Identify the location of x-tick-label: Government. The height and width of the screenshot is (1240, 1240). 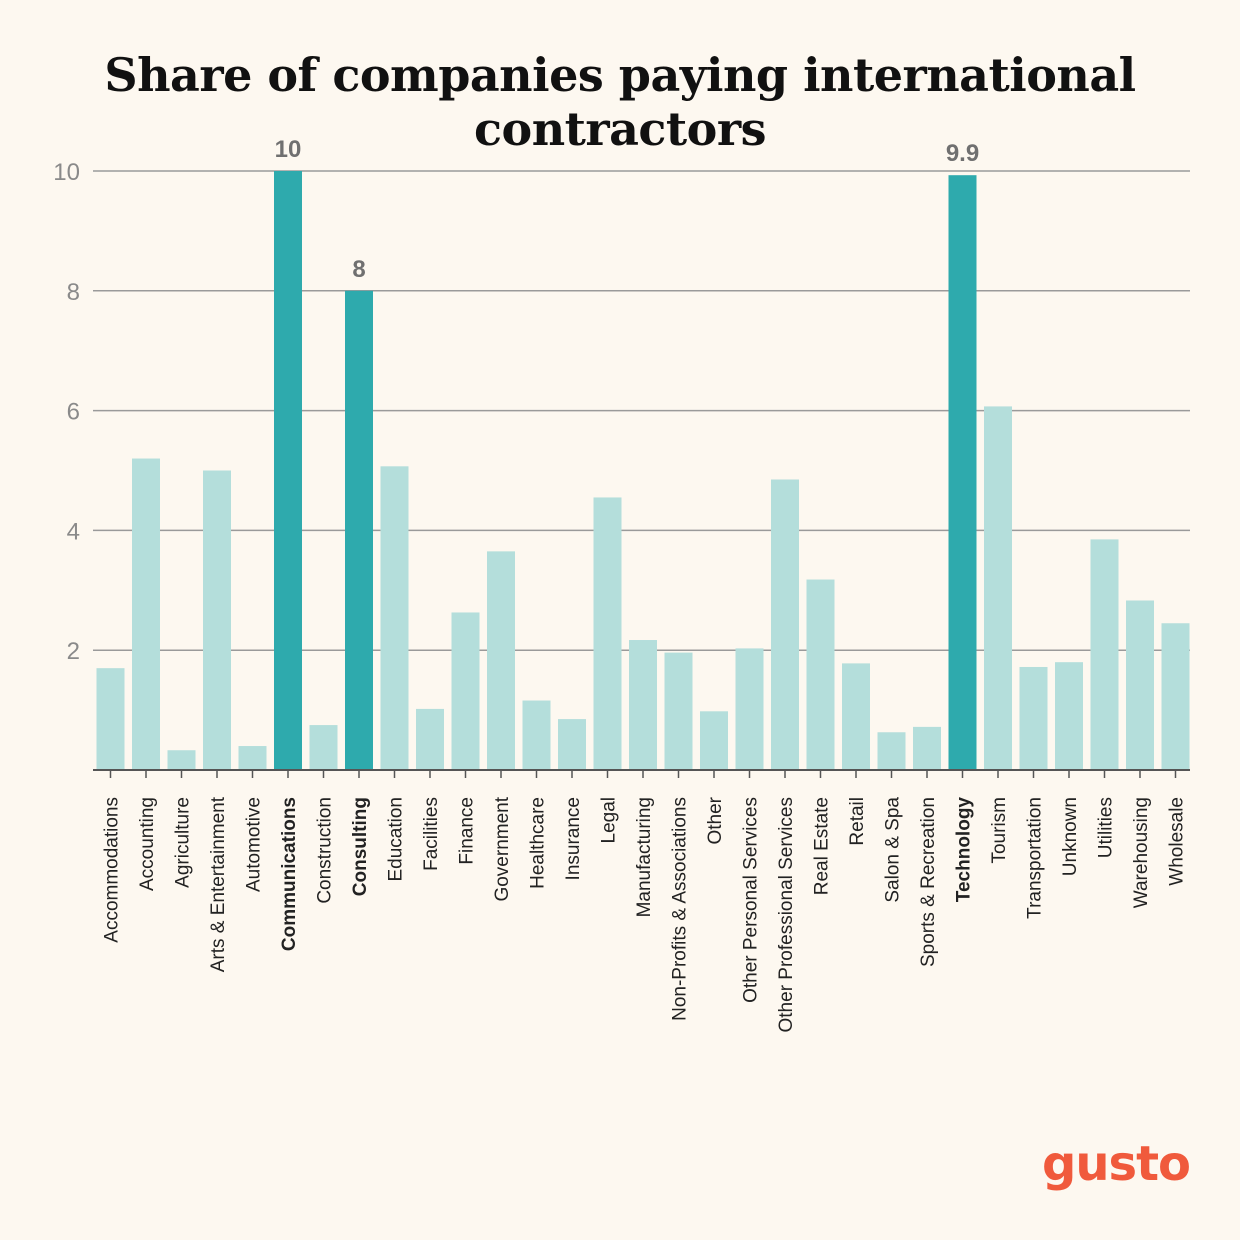
(502, 848).